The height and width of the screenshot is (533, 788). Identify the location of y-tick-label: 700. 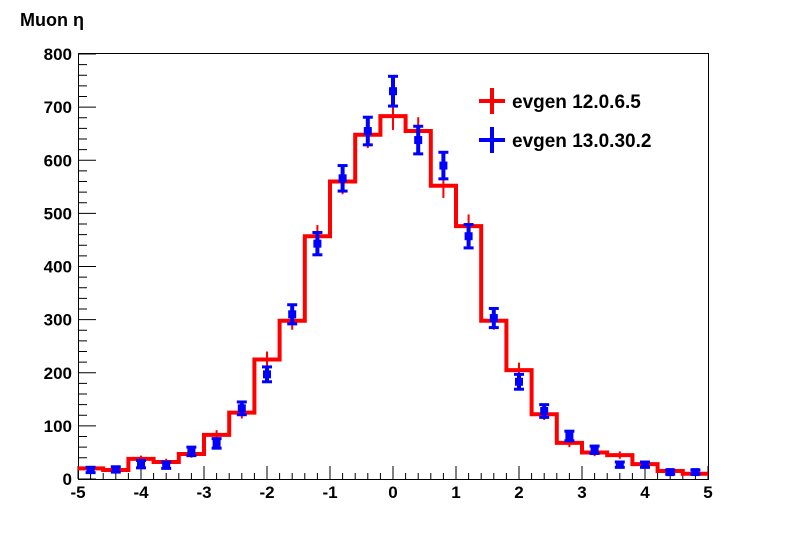
(58, 107).